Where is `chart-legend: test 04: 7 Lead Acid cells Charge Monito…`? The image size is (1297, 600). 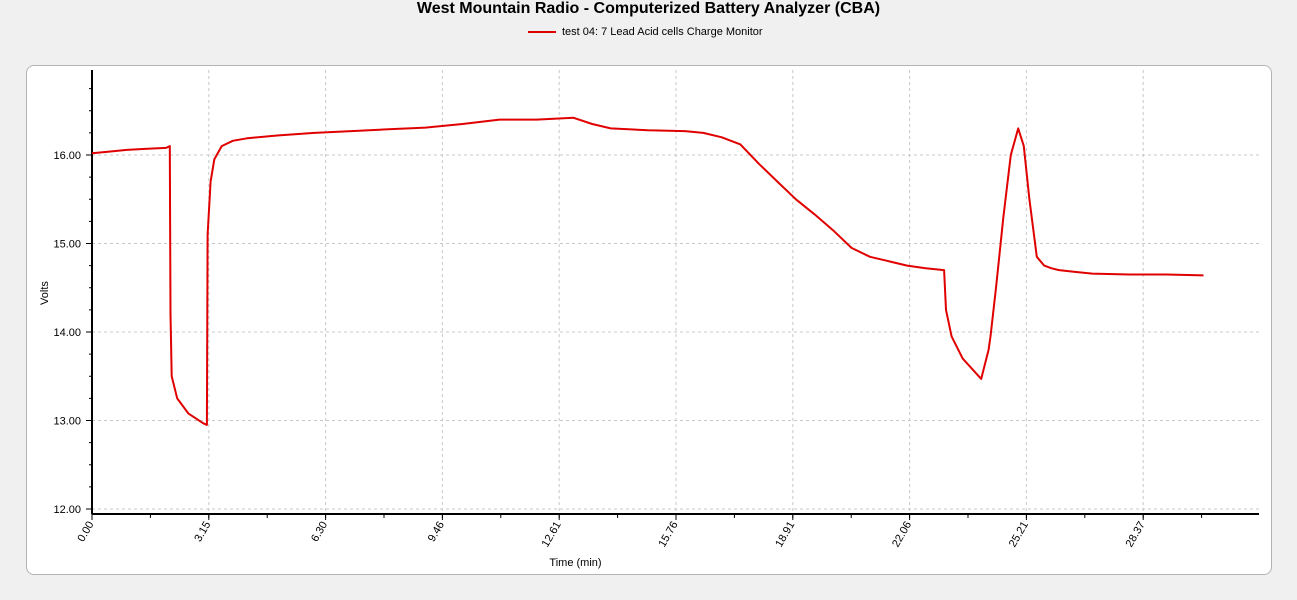
chart-legend: test 04: 7 Lead Acid cells Charge Monito… is located at coordinates (645, 32).